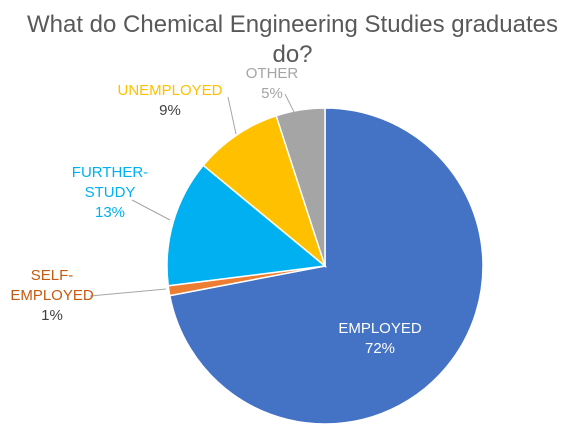  Describe the element at coordinates (170, 110) in the screenshot. I see `data-label-value-unemployed: 9%` at that location.